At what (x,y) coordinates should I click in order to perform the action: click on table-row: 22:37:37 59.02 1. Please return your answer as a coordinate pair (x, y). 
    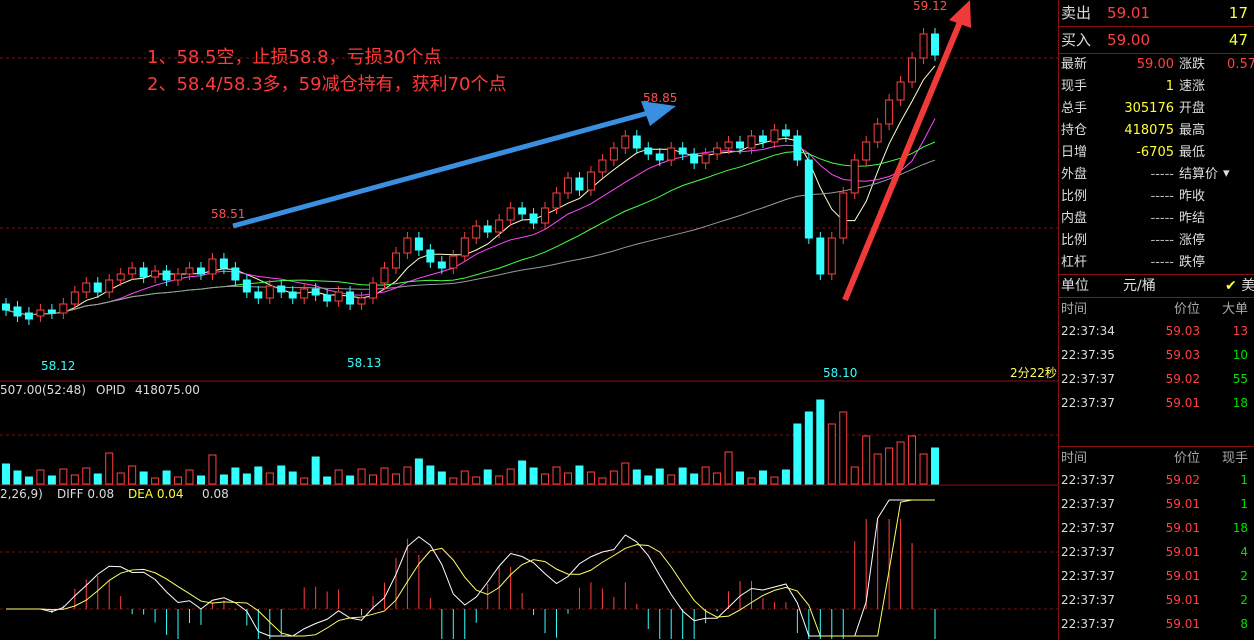
    Looking at the image, I should click on (1156, 480).